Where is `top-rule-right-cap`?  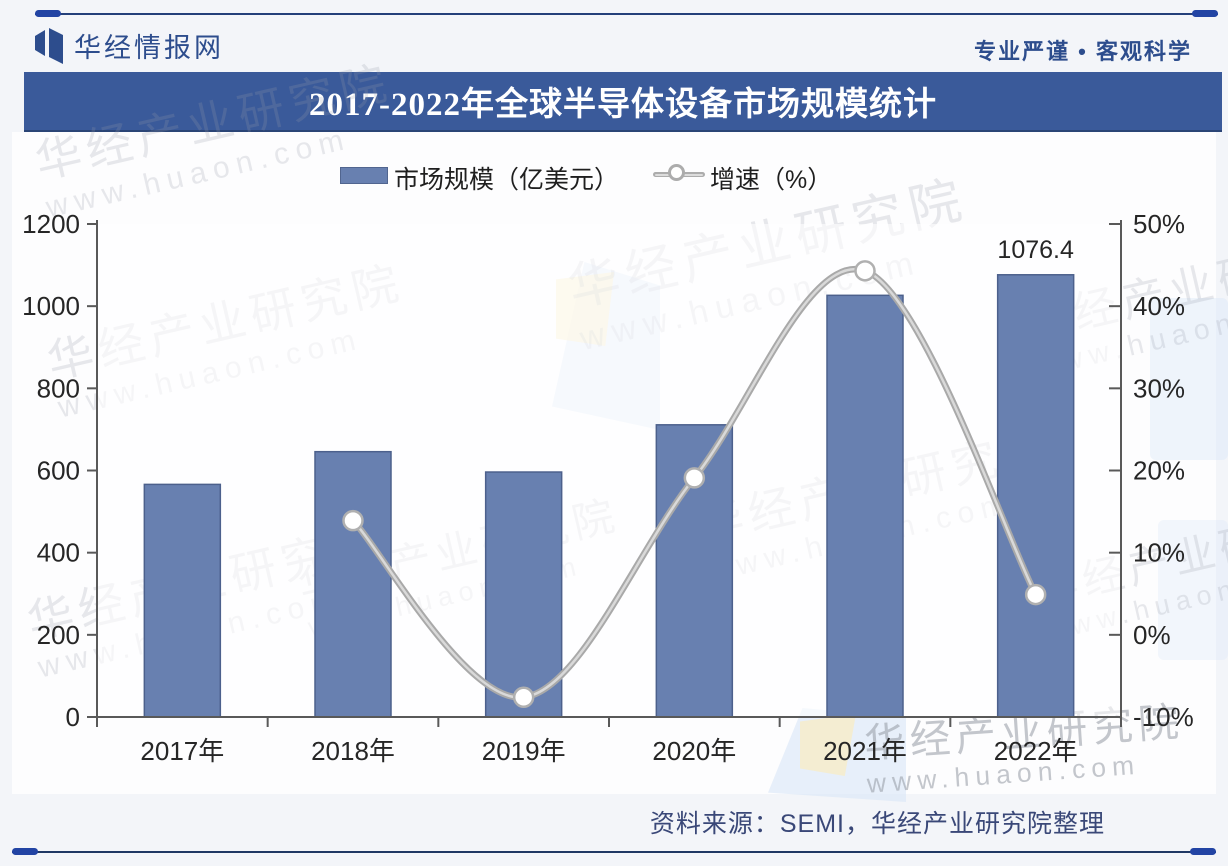 top-rule-right-cap is located at coordinates (1205, 13).